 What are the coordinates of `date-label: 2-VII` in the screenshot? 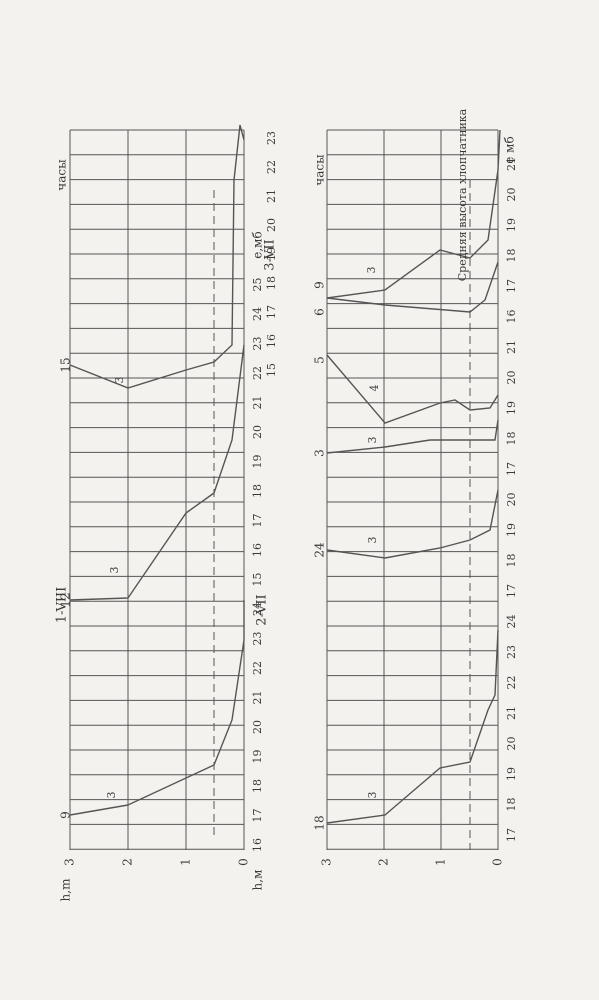 It's located at (262, 609).